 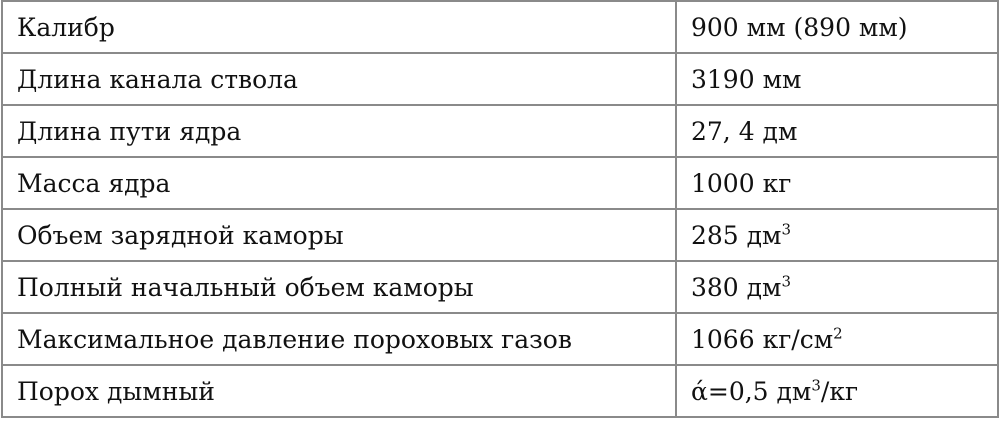 I want to click on value-cell: 3190 мм, so click(x=837, y=79).